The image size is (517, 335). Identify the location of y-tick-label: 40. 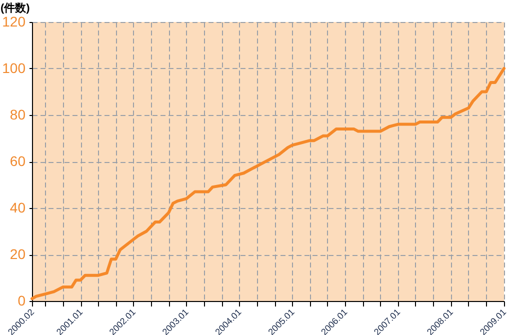
(18, 208).